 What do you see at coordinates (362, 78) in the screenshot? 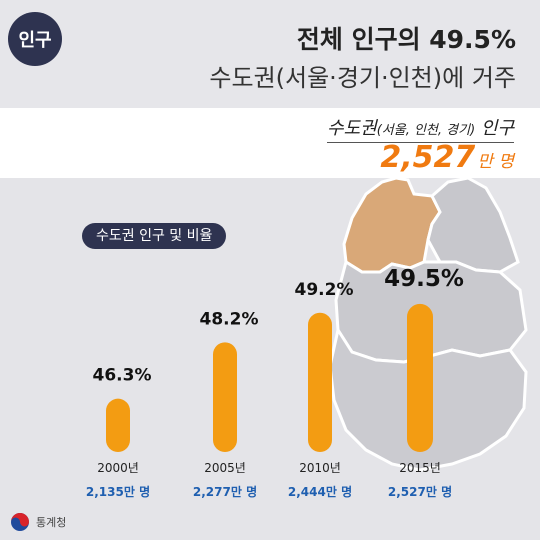
I see `subheadline: 수도권(서울·경기·인천)에 거주` at bounding box center [362, 78].